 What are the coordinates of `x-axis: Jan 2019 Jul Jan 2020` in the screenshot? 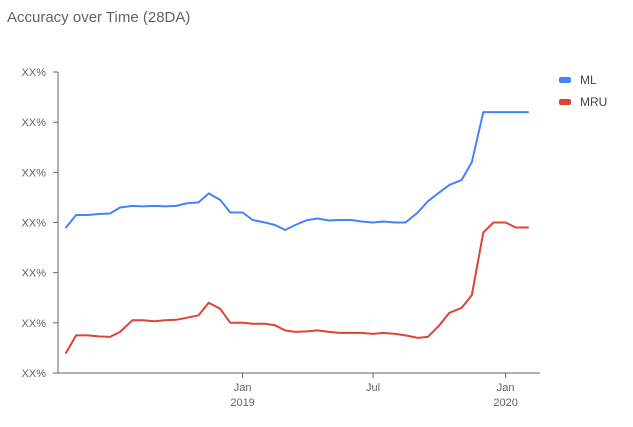 It's located at (299, 390).